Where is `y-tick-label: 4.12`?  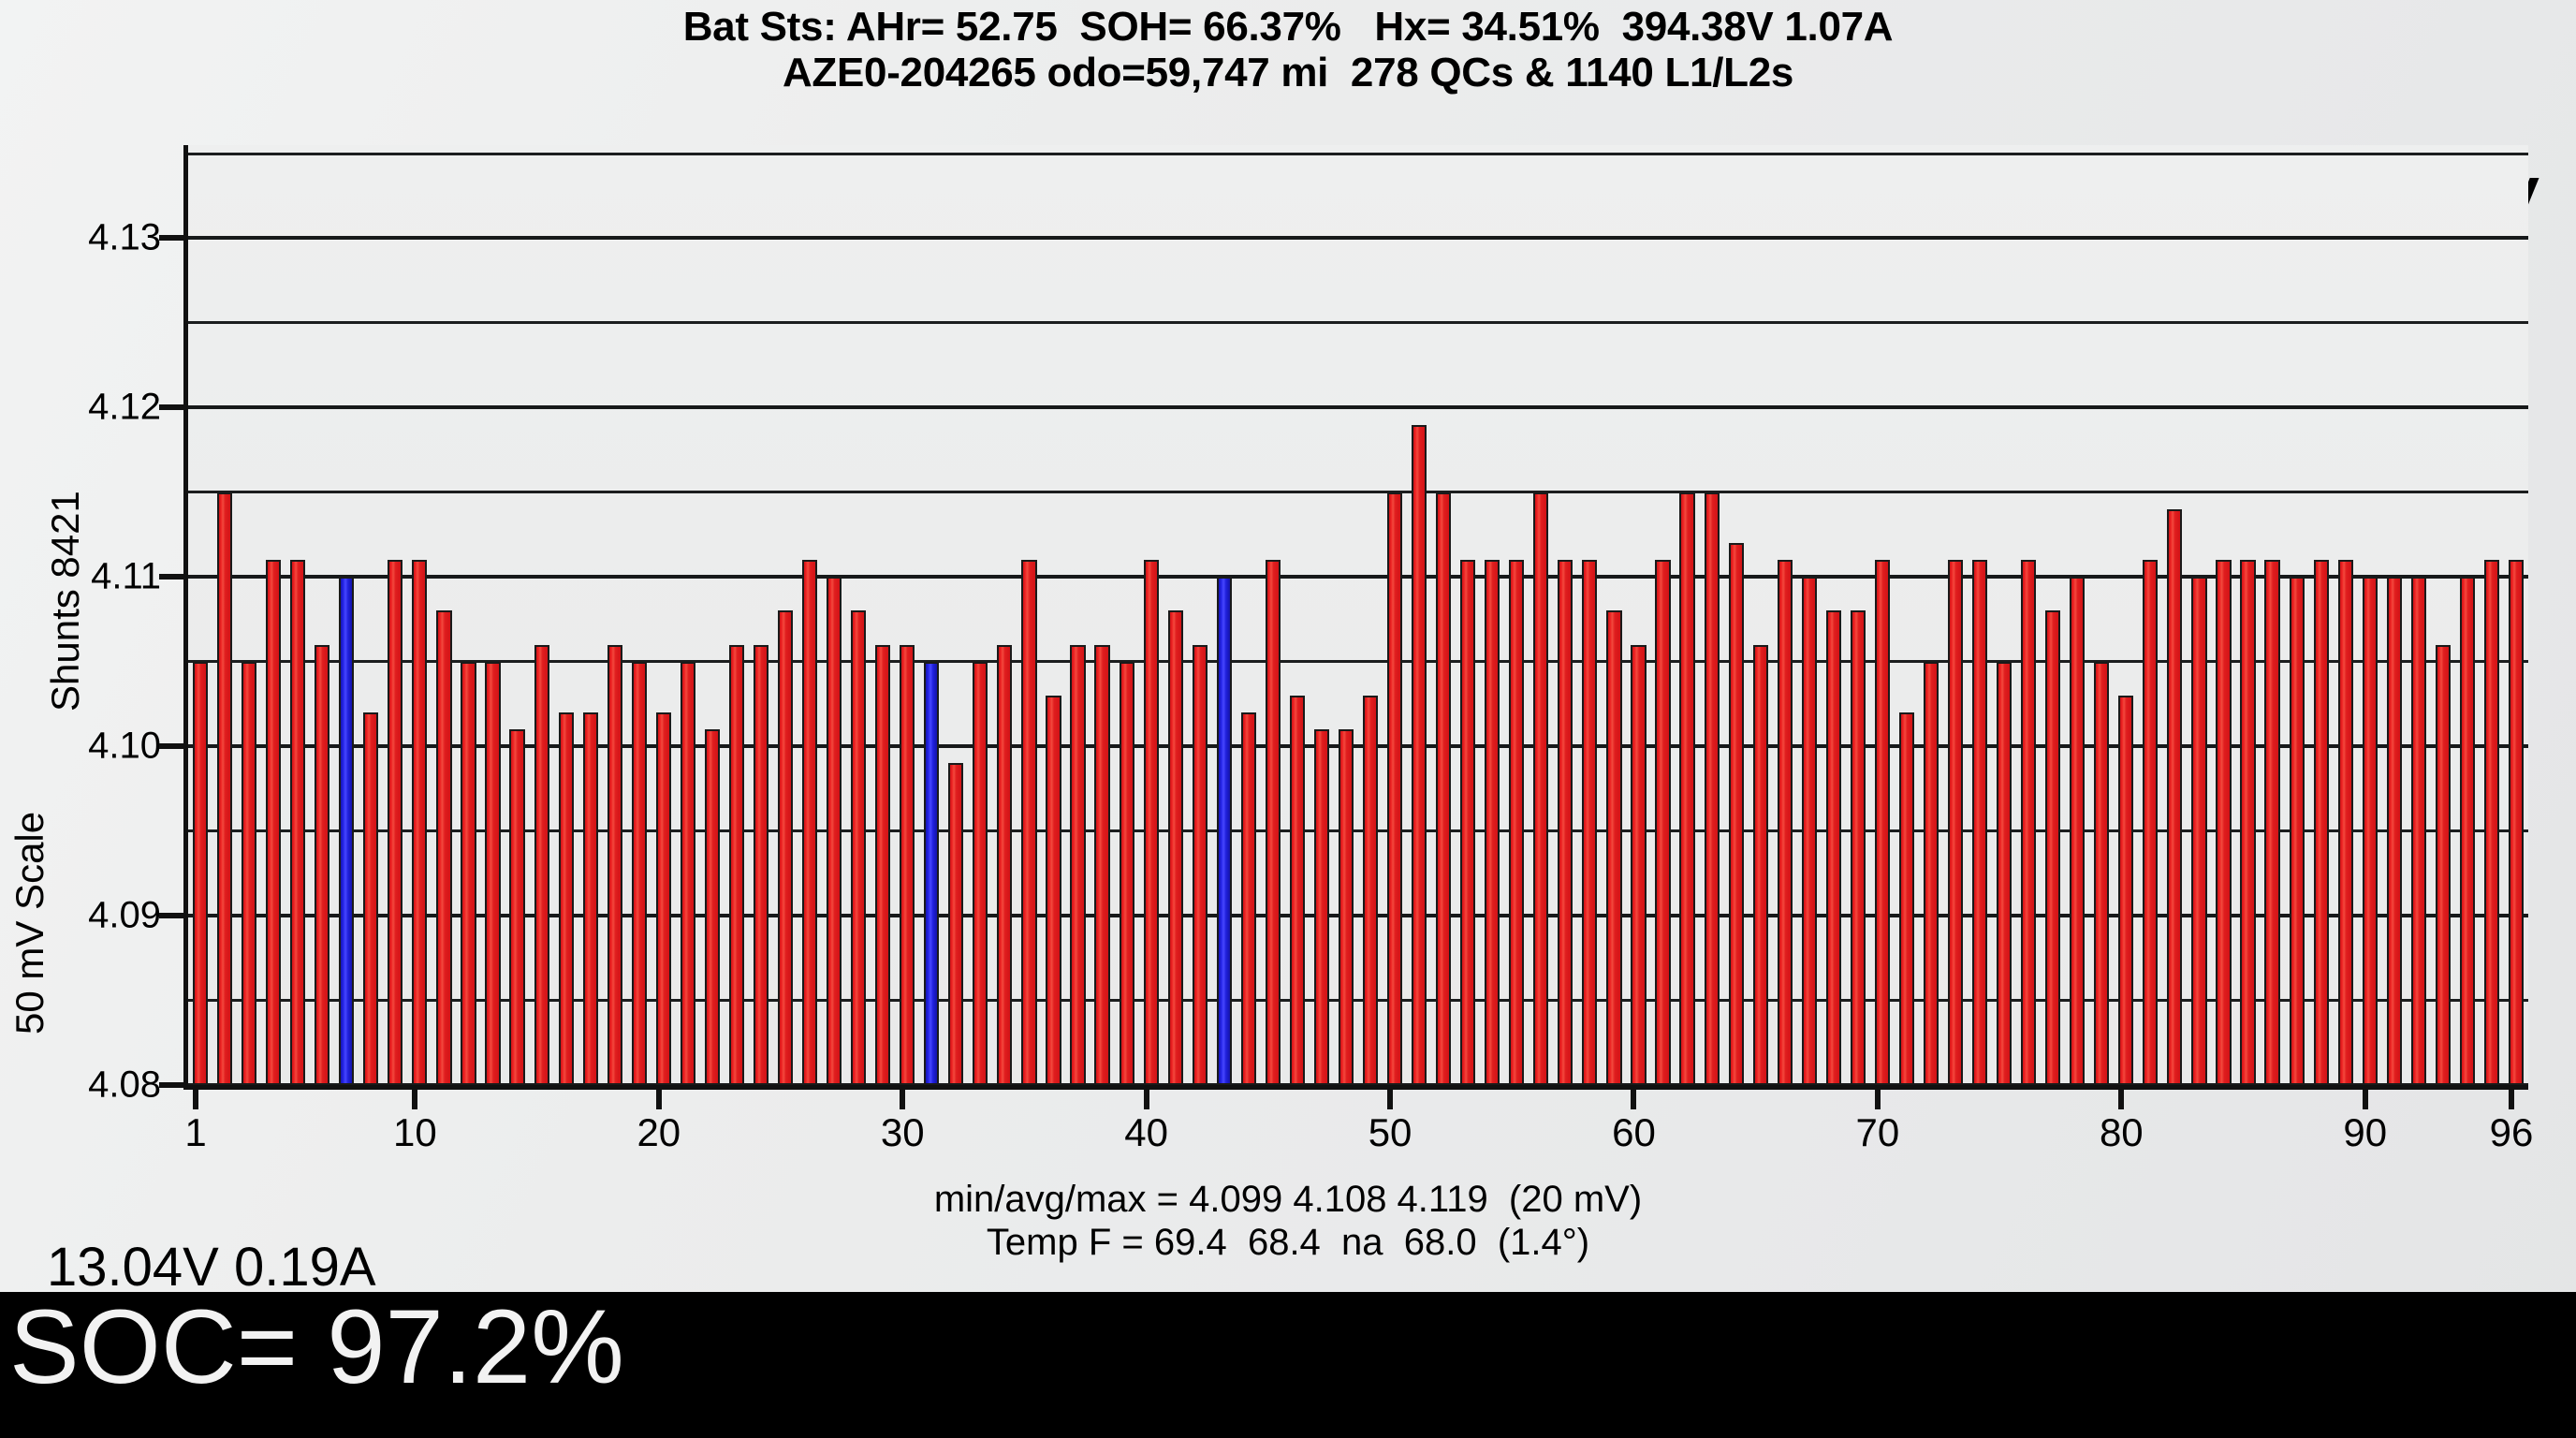
y-tick-label: 4.12 is located at coordinates (125, 407).